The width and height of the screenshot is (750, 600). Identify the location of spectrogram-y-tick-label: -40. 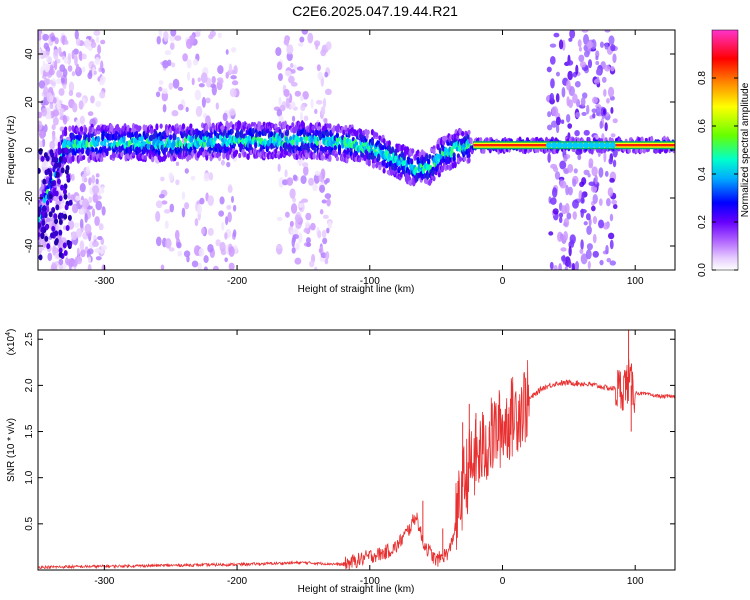
(29, 245).